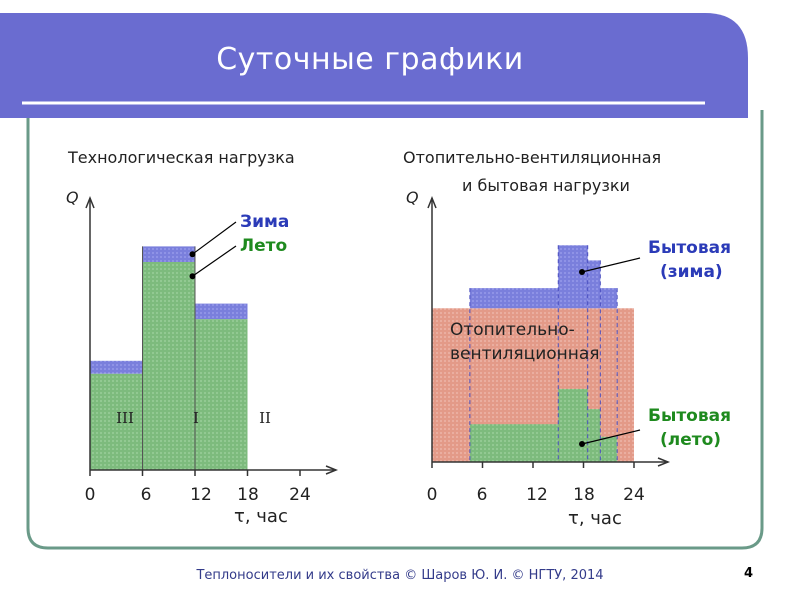 The image size is (800, 599). I want to click on chart2-heating-label-line1: Отопительно-, so click(512, 330).